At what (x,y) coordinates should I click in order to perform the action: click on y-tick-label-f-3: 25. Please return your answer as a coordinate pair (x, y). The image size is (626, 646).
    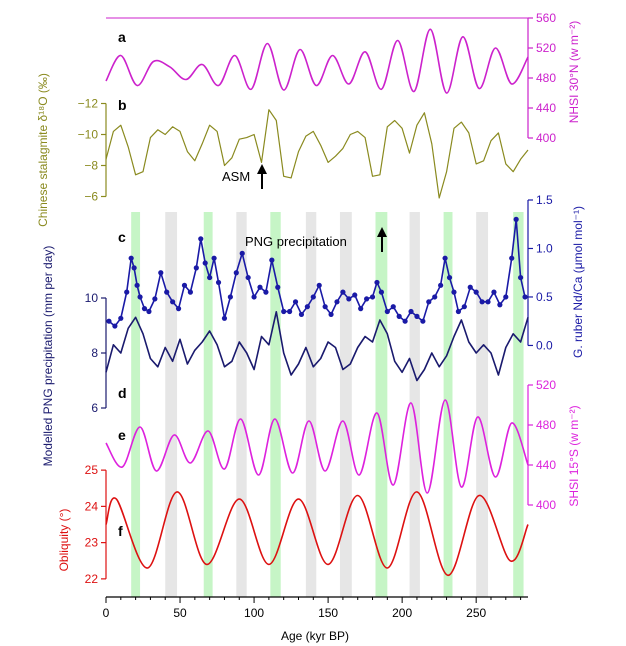
    Looking at the image, I should click on (92, 470).